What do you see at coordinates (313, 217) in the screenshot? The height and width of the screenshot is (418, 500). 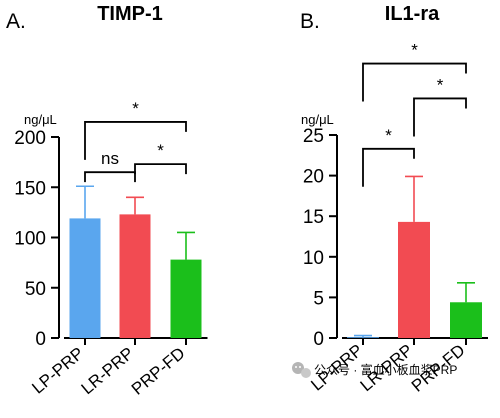 I see `y-tick-label: 15` at bounding box center [313, 217].